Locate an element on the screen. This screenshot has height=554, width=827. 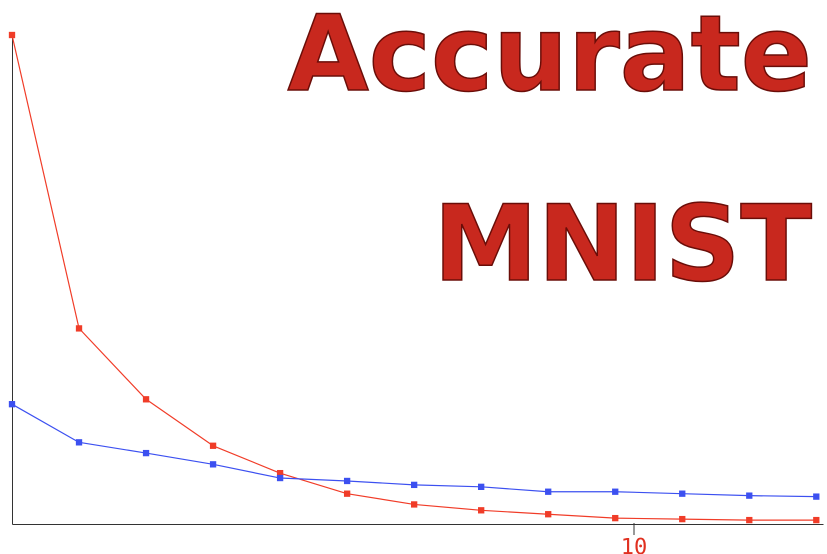
text: MNIST is located at coordinates (622, 244).